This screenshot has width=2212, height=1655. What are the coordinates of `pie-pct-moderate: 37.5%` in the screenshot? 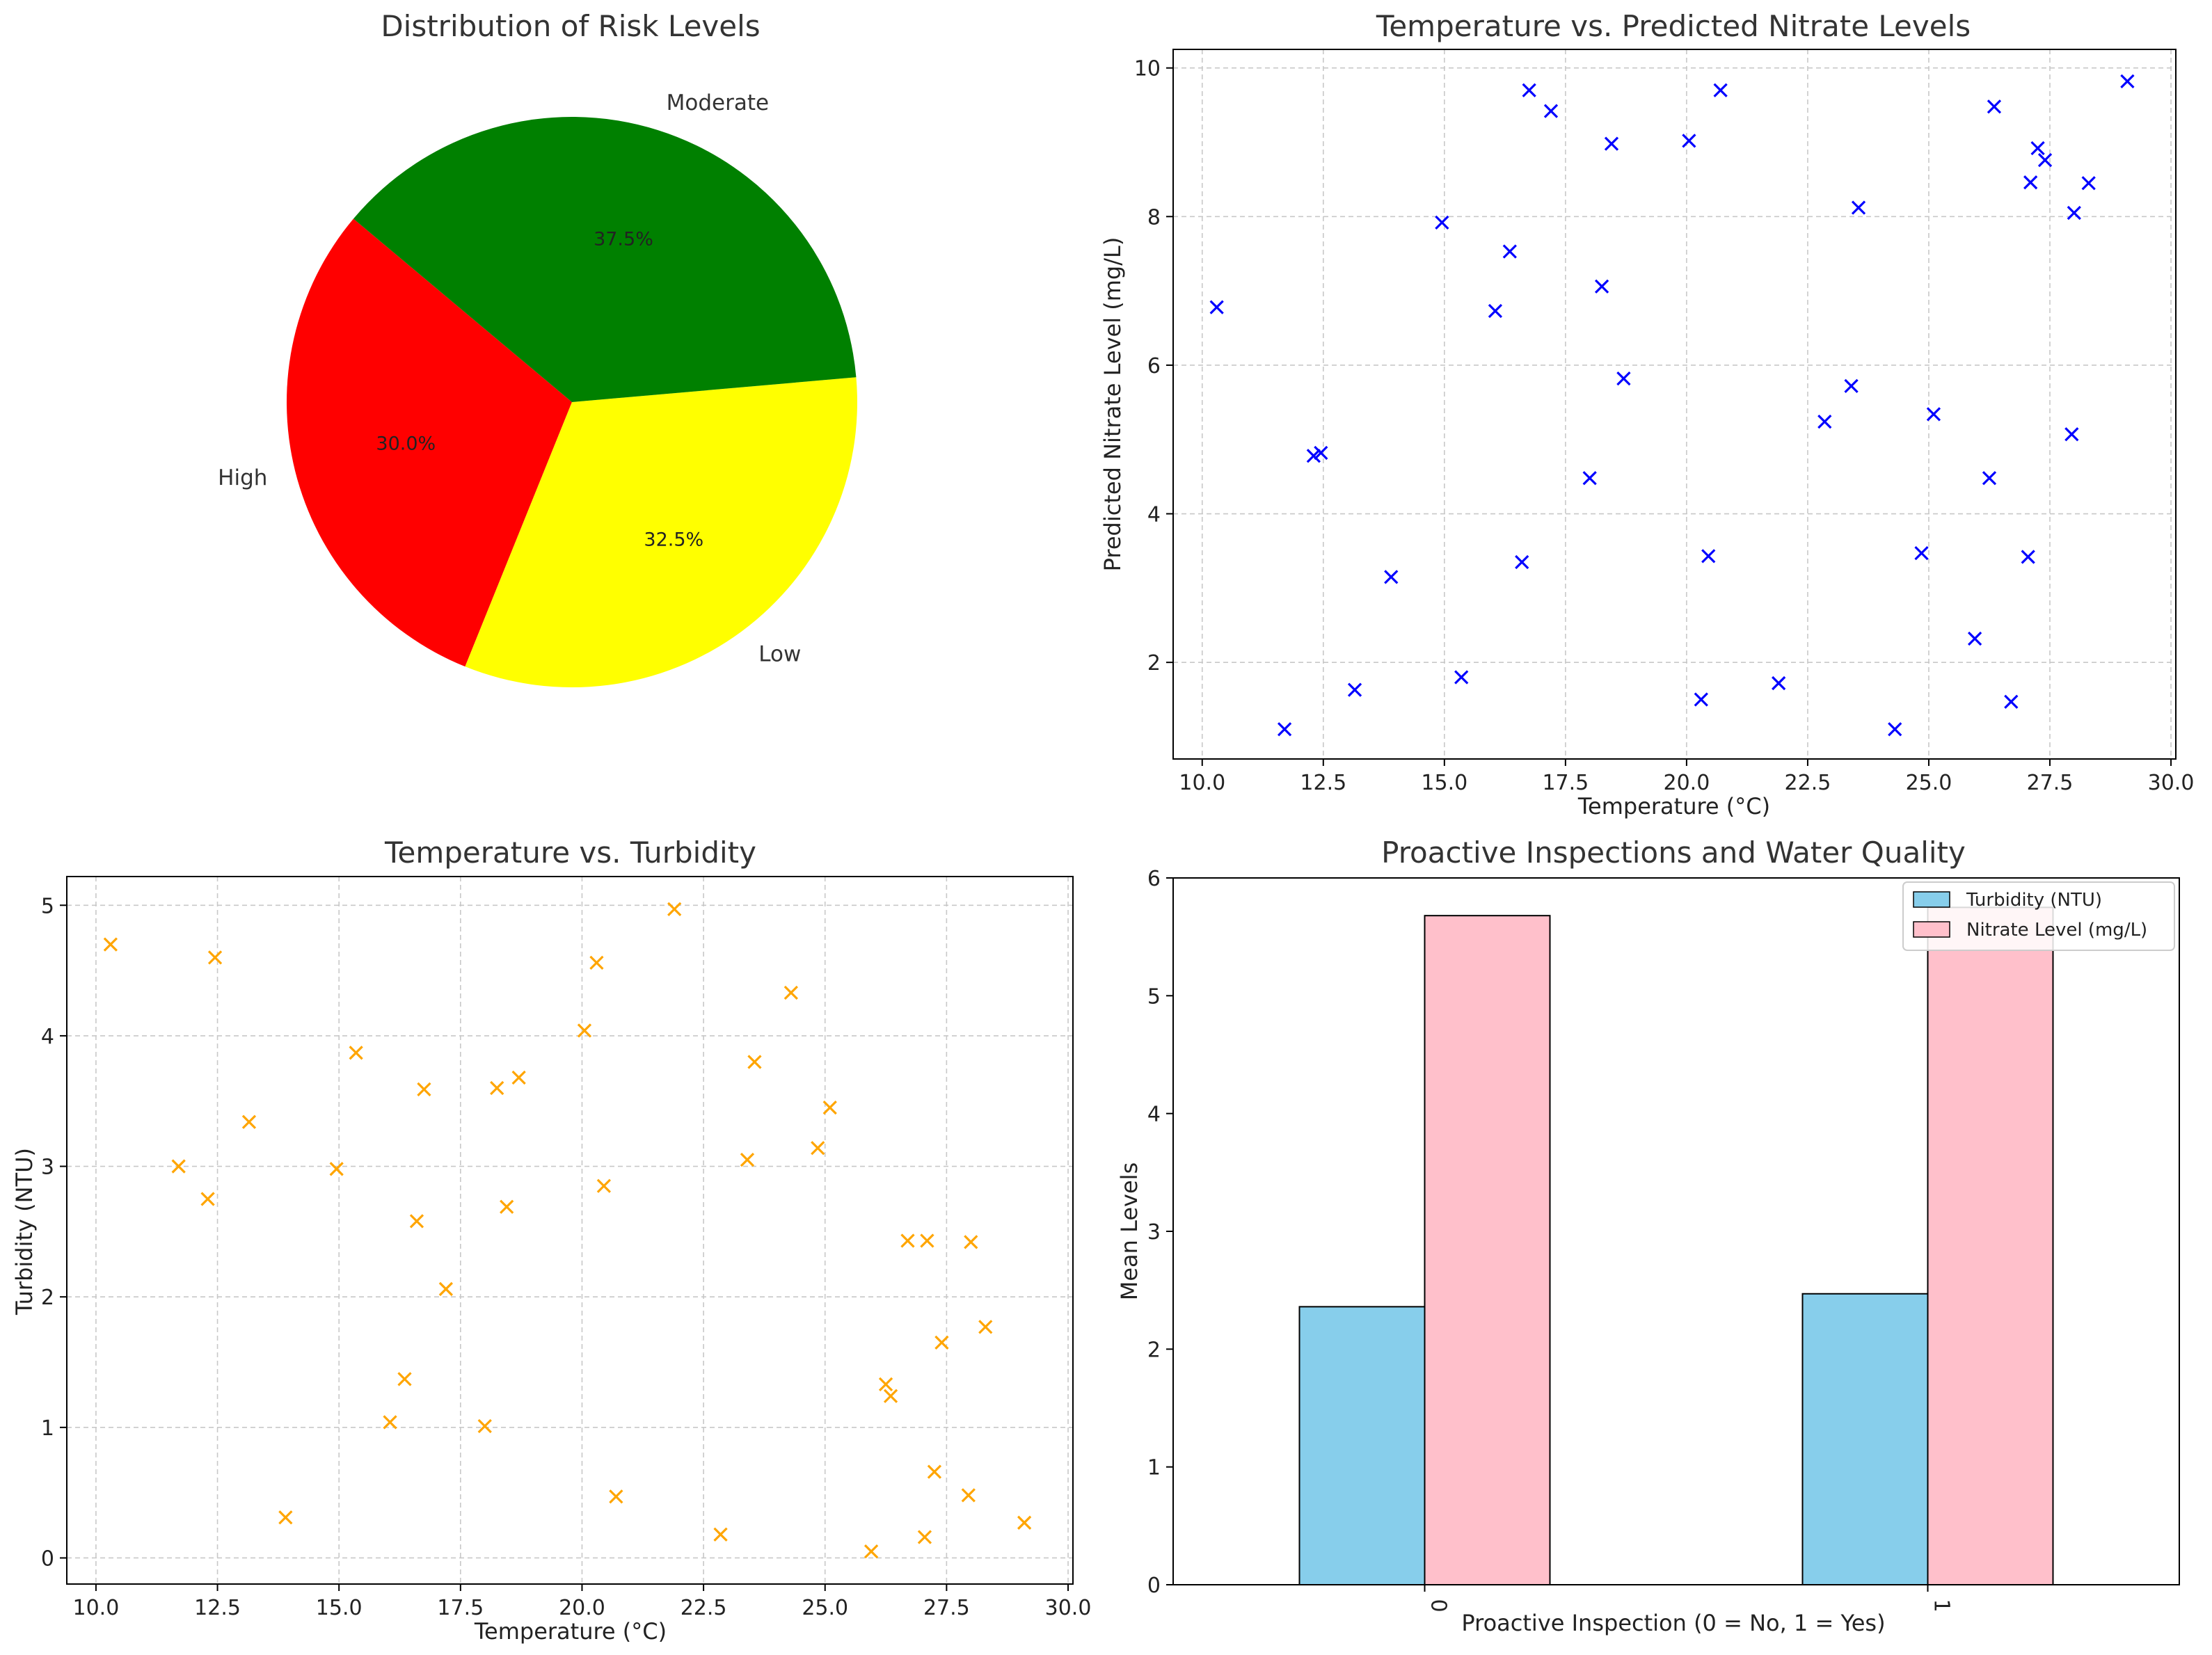 It's located at (623, 239).